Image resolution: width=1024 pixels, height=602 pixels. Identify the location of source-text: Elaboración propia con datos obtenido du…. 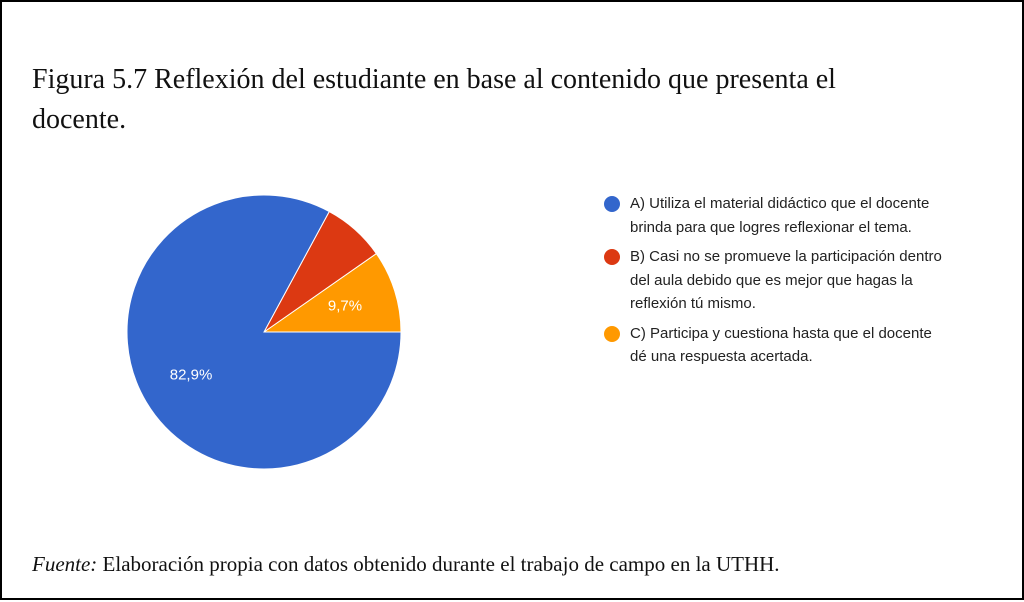
(441, 564).